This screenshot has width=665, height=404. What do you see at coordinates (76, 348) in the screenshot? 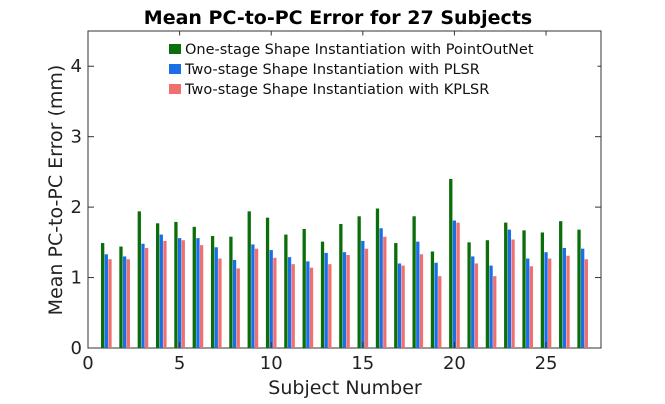
I see `y-tick-label: 0` at bounding box center [76, 348].